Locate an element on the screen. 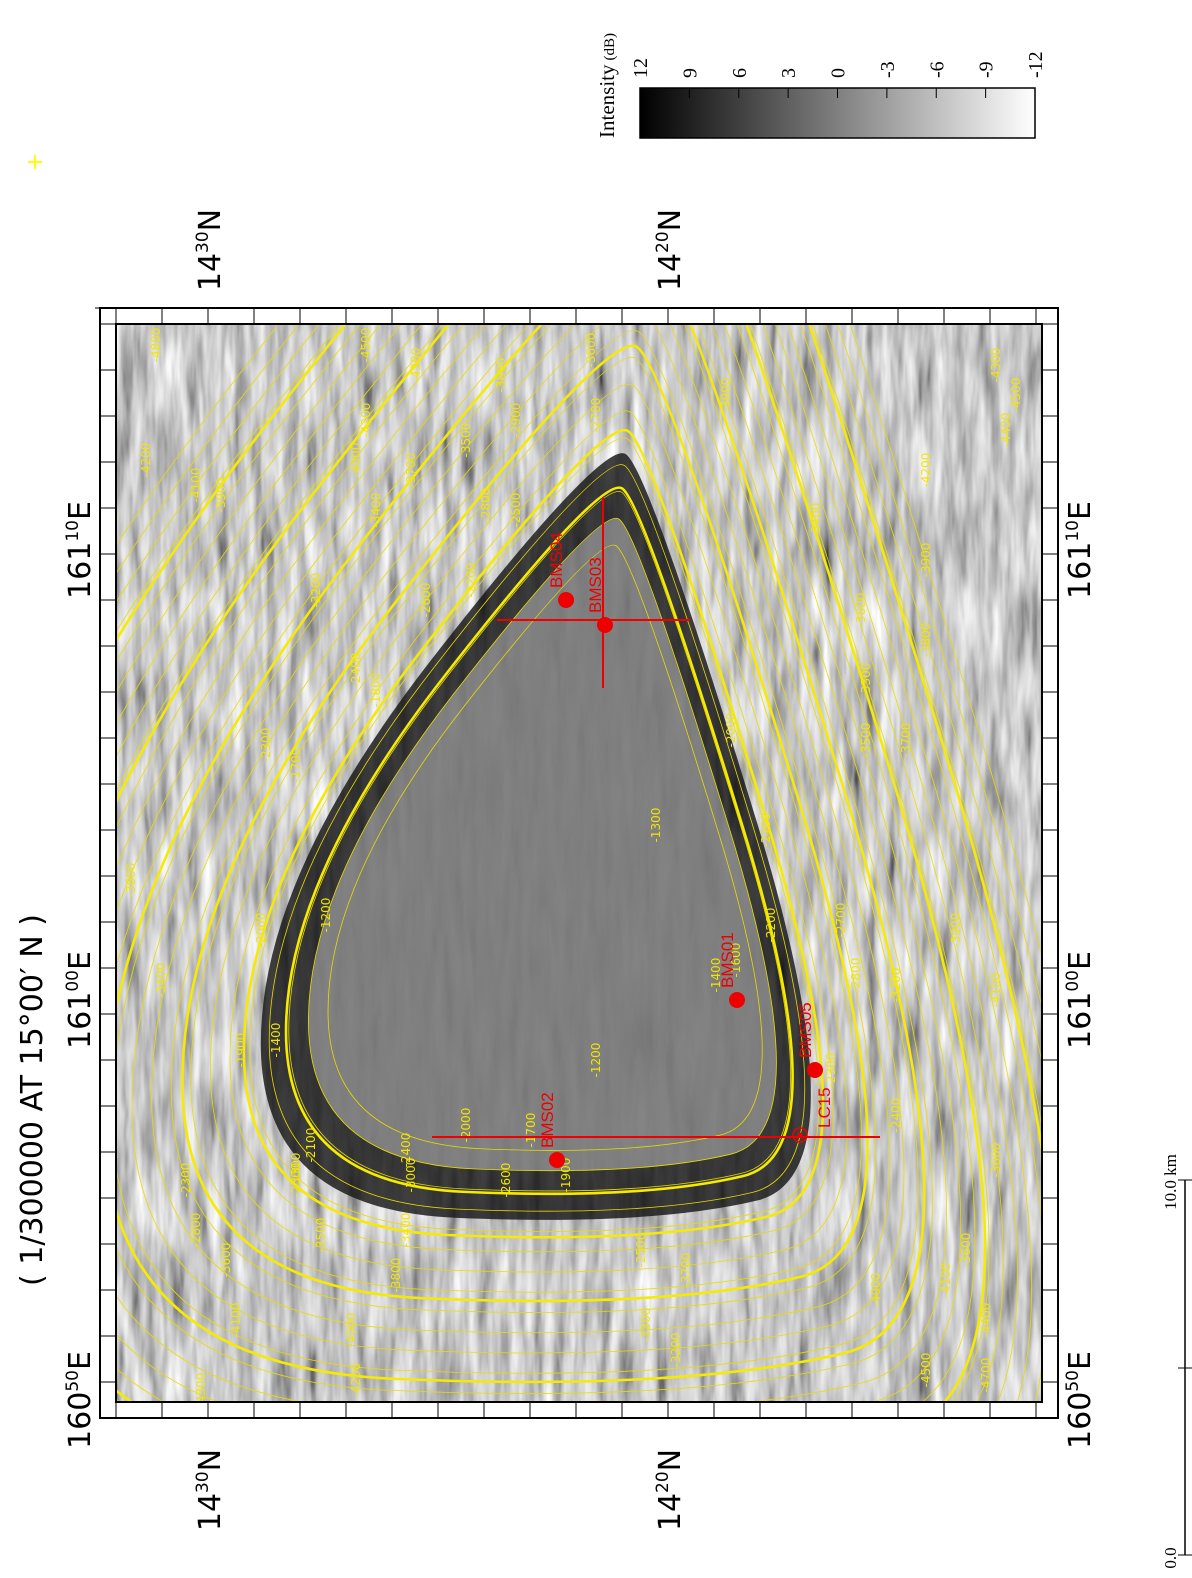  contour-label: -1300 is located at coordinates (656, 825).